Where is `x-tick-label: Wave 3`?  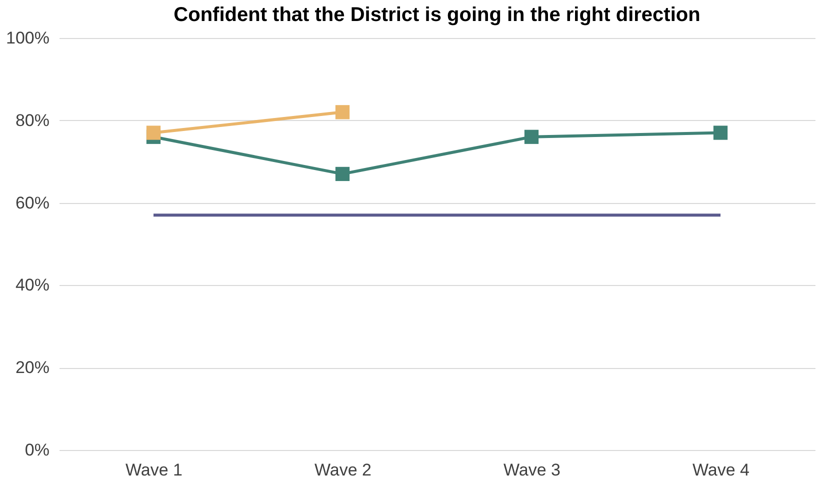
x-tick-label: Wave 3 is located at coordinates (532, 470).